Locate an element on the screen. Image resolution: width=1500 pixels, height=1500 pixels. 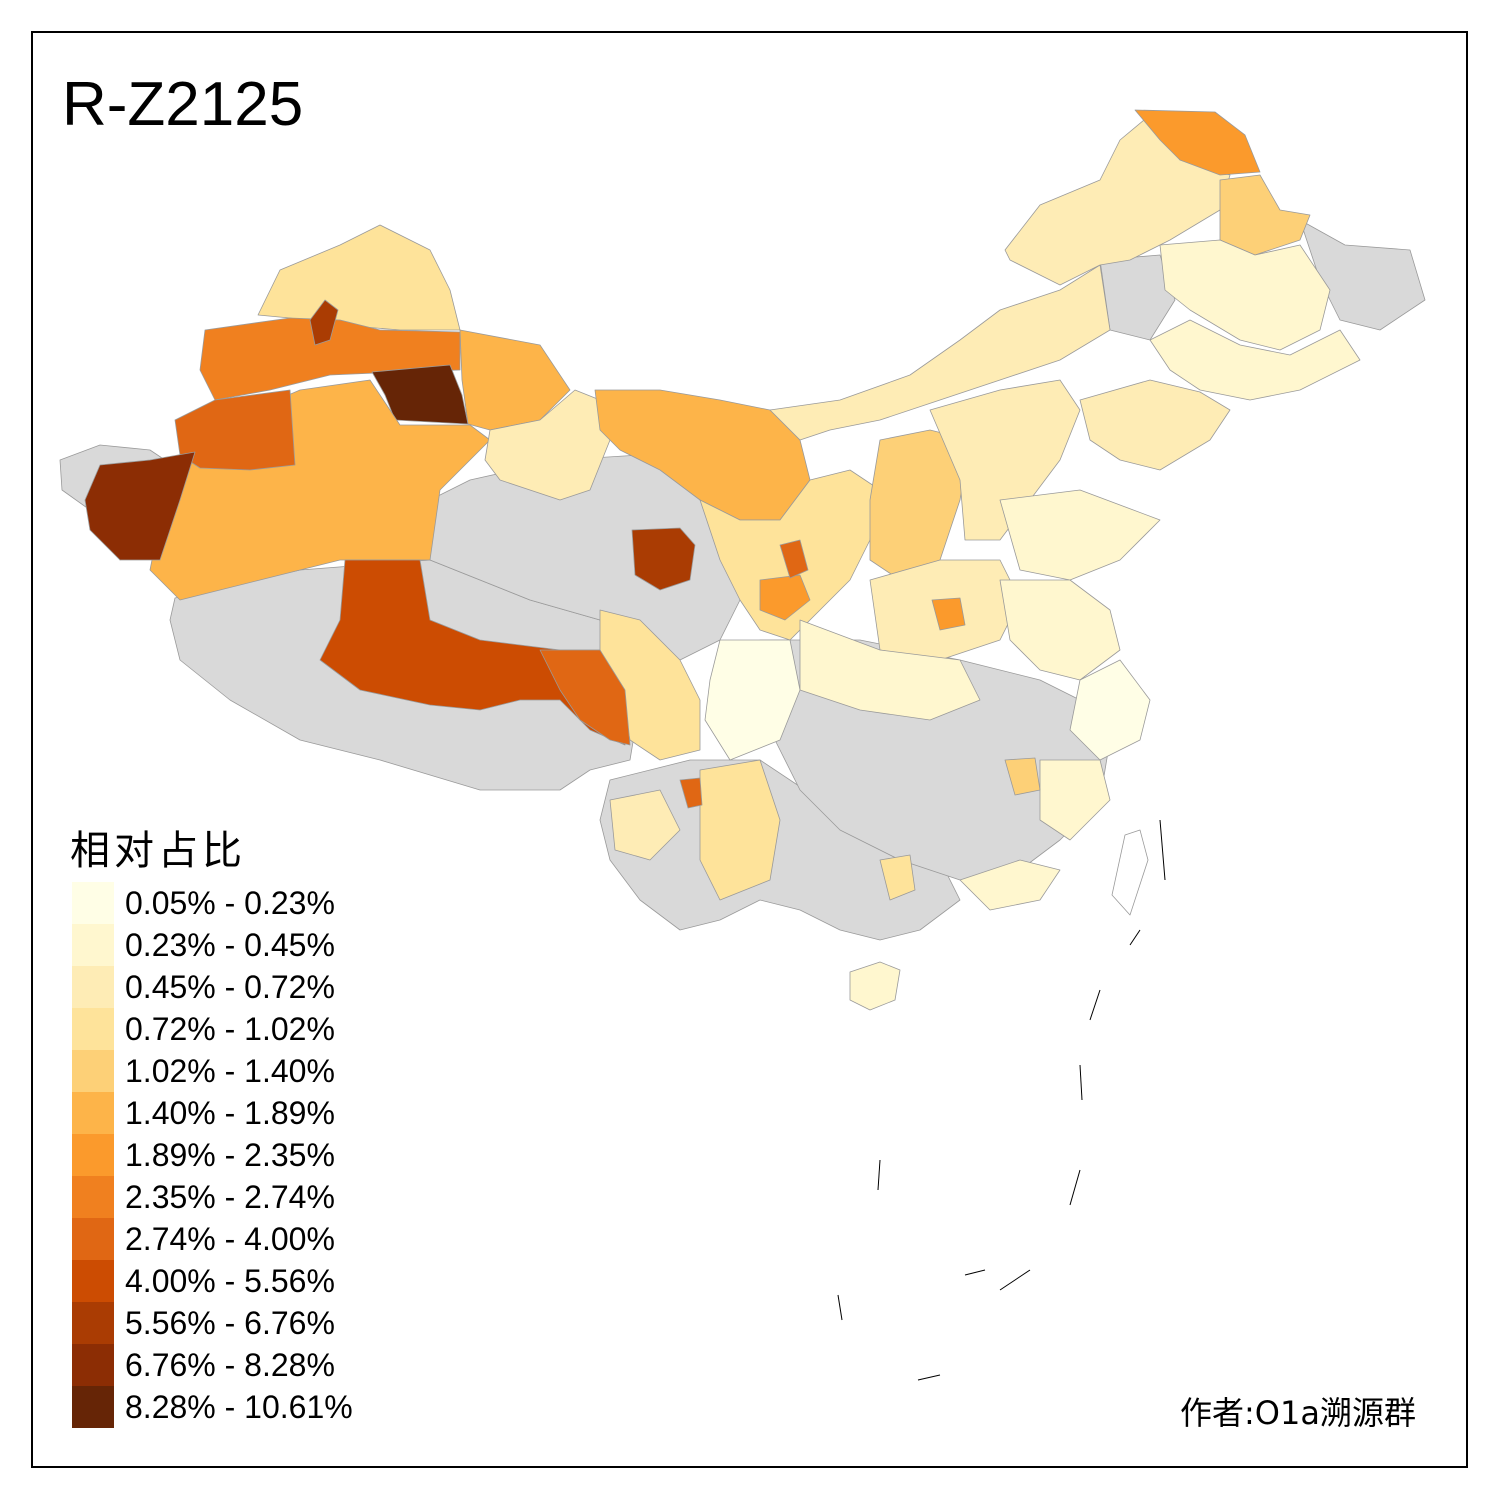
region-taiwan is located at coordinates (1130, 872).